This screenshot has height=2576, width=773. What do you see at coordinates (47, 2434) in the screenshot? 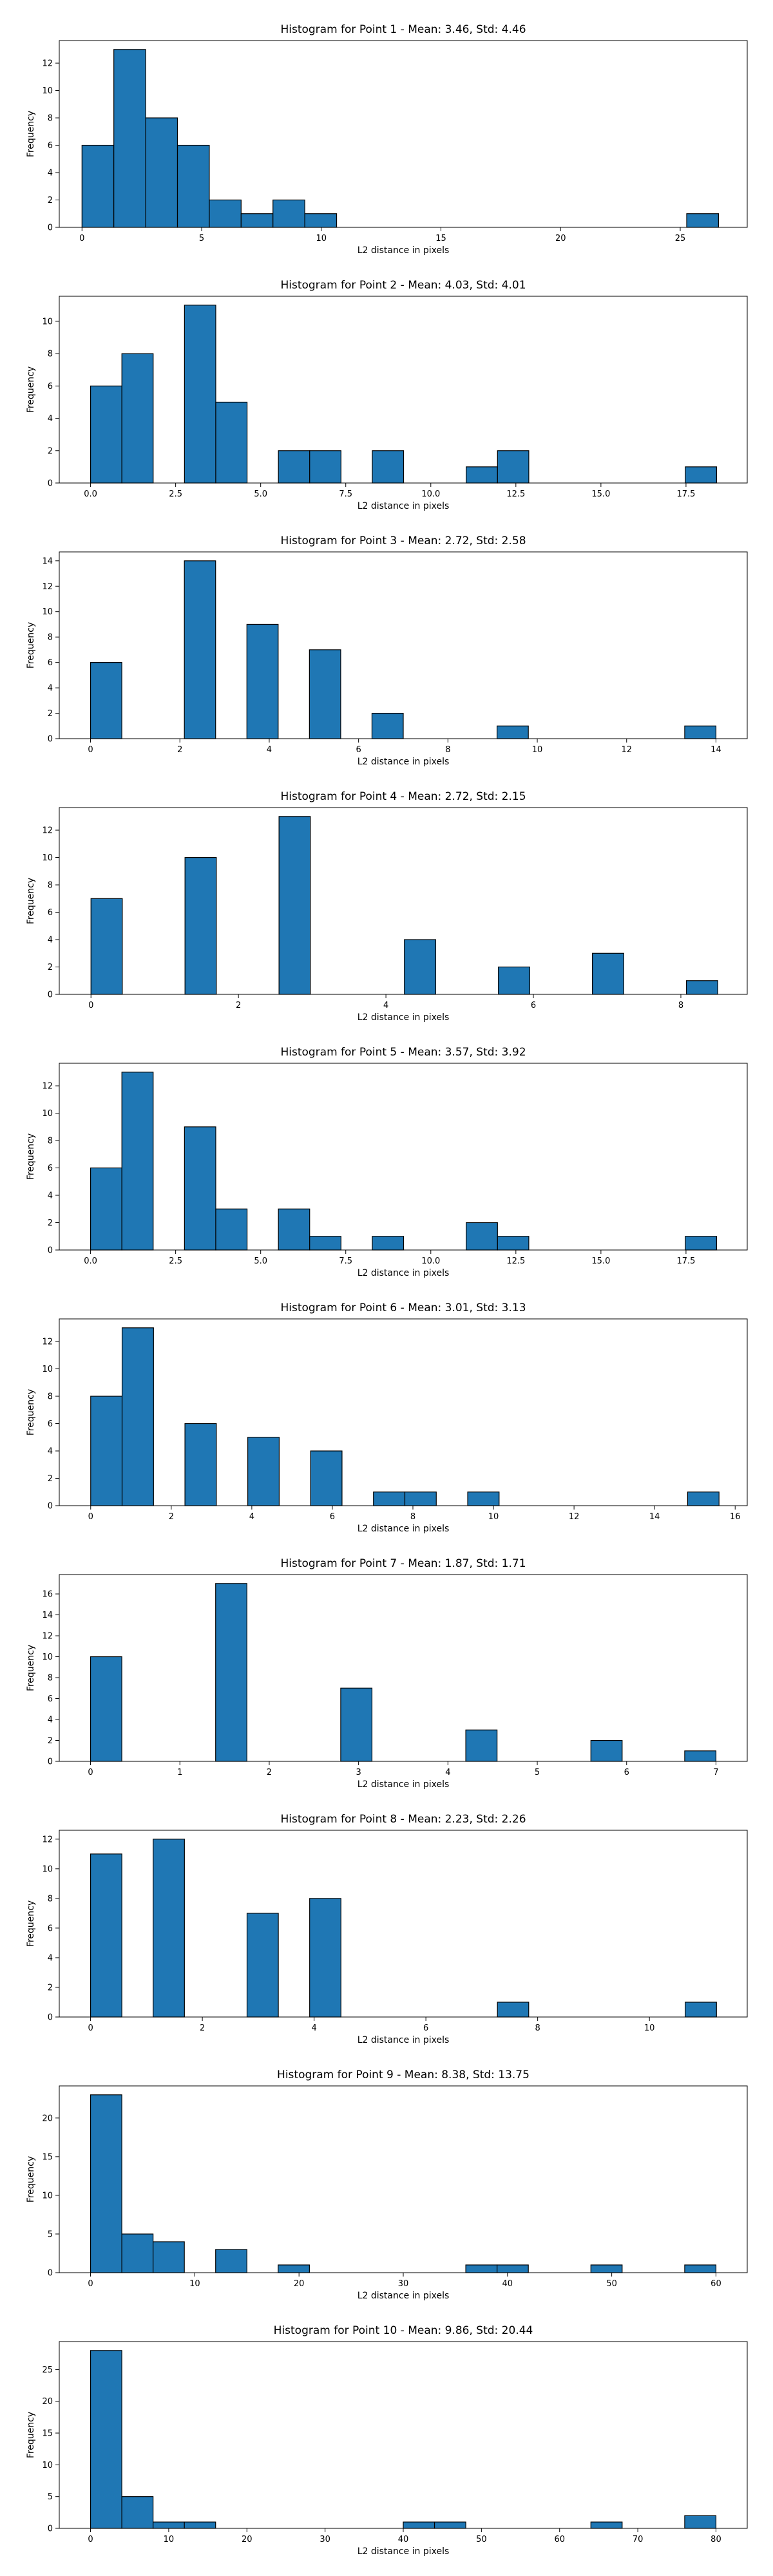
I see `y-tick-label: 15` at bounding box center [47, 2434].